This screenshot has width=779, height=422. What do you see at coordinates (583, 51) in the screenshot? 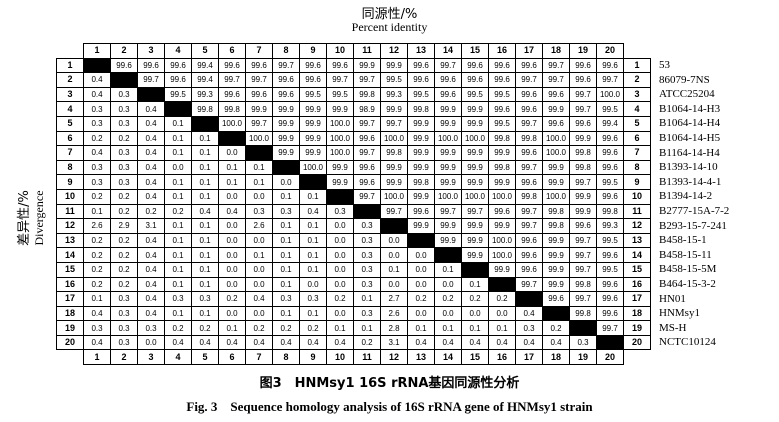
I see `column-number: 19` at bounding box center [583, 51].